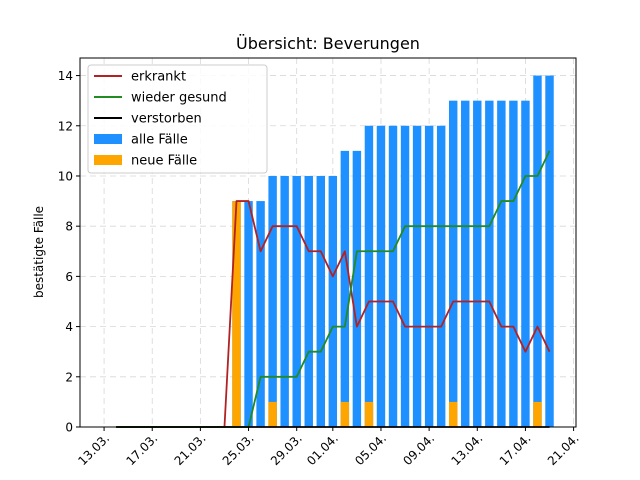 The image size is (640, 480). What do you see at coordinates (166, 119) in the screenshot?
I see `legend-verstorben-label: verstorben` at bounding box center [166, 119].